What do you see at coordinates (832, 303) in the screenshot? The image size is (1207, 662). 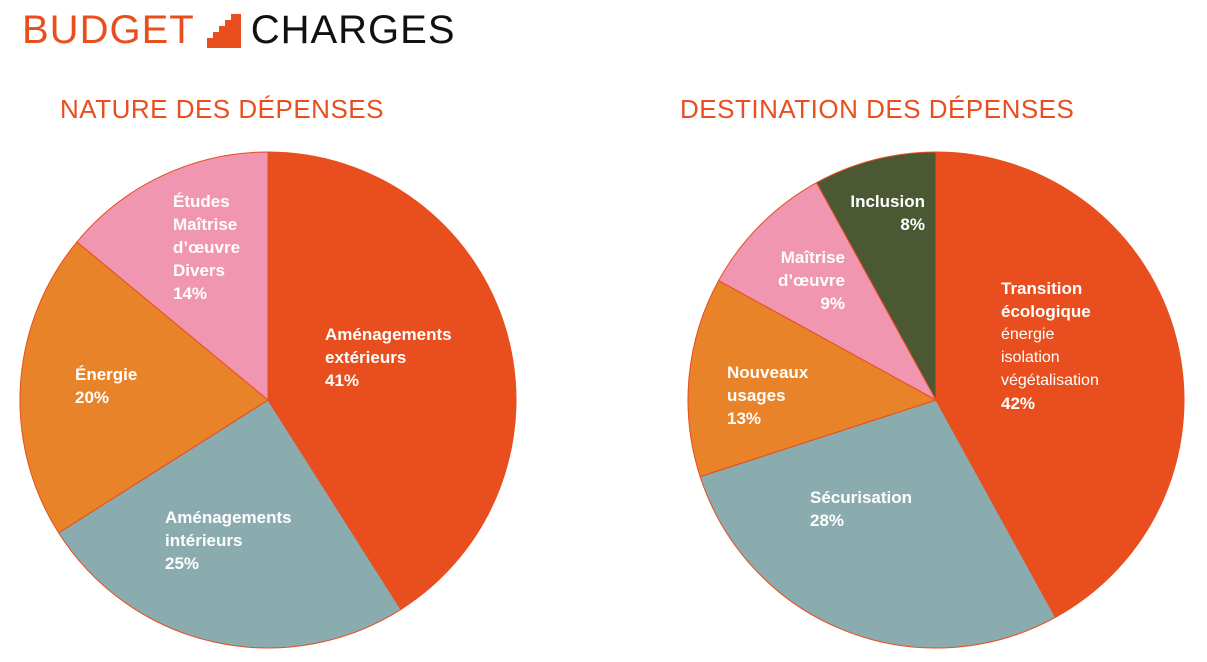 I see `slice-label-line: 9%` at bounding box center [832, 303].